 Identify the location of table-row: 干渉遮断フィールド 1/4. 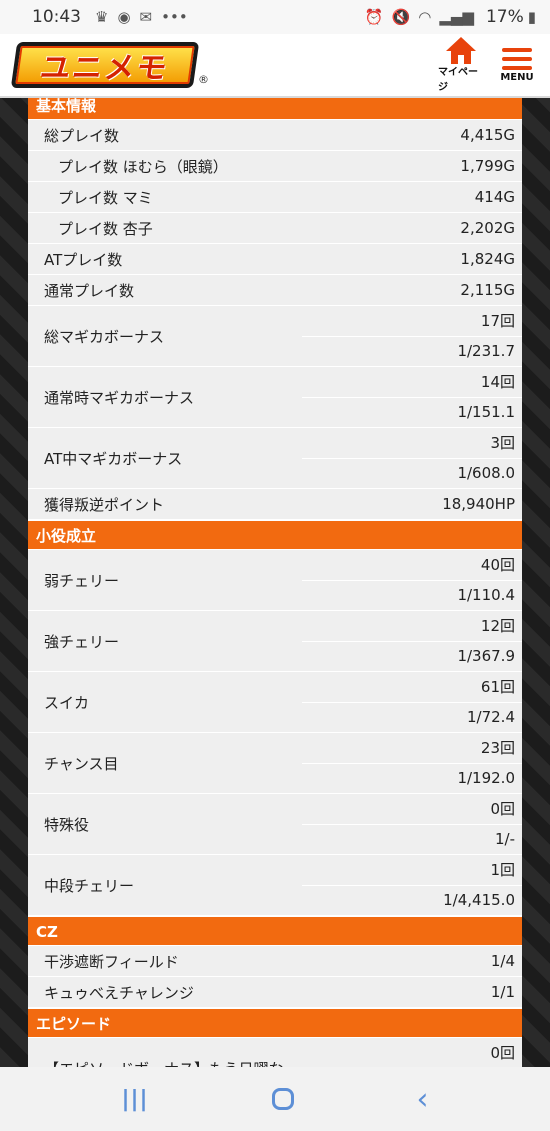
(275, 961).